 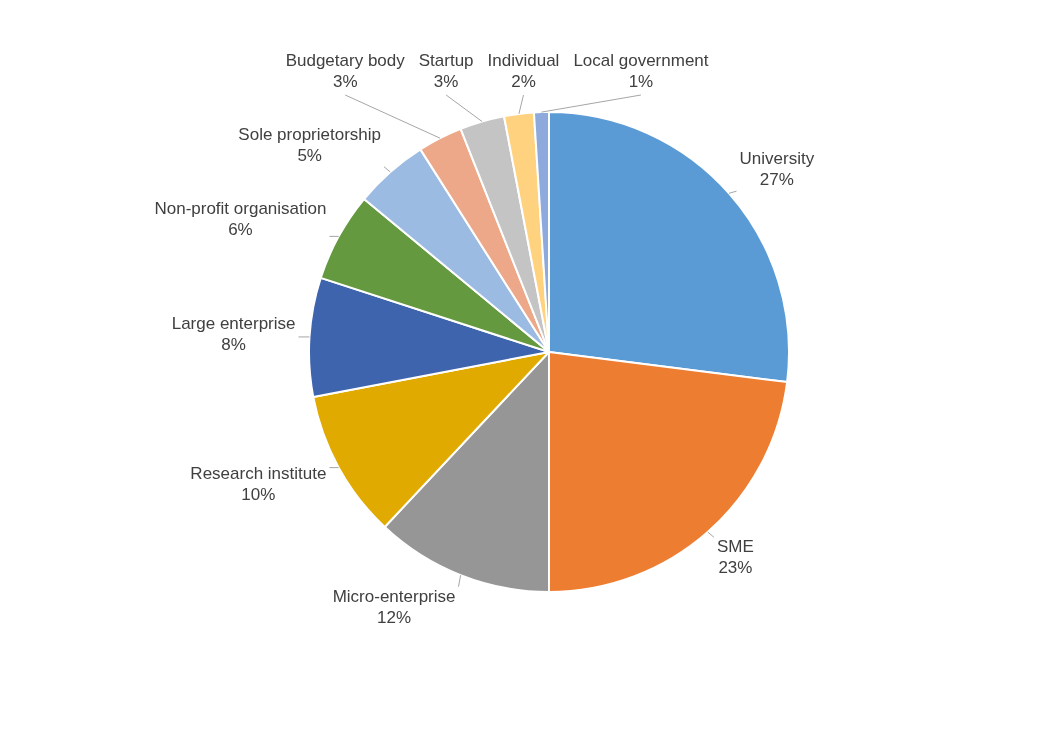 What do you see at coordinates (233, 344) in the screenshot?
I see `data-label: 8%` at bounding box center [233, 344].